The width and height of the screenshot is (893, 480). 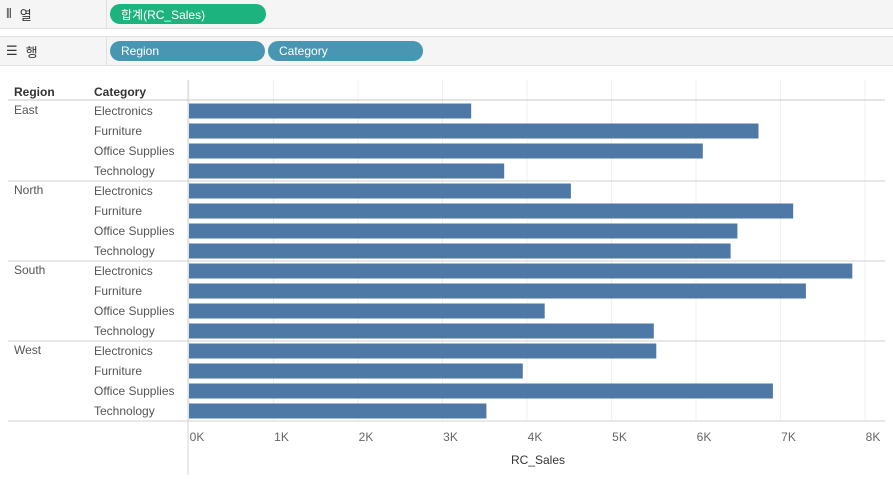 I want to click on row-header-category: Category, so click(x=120, y=92).